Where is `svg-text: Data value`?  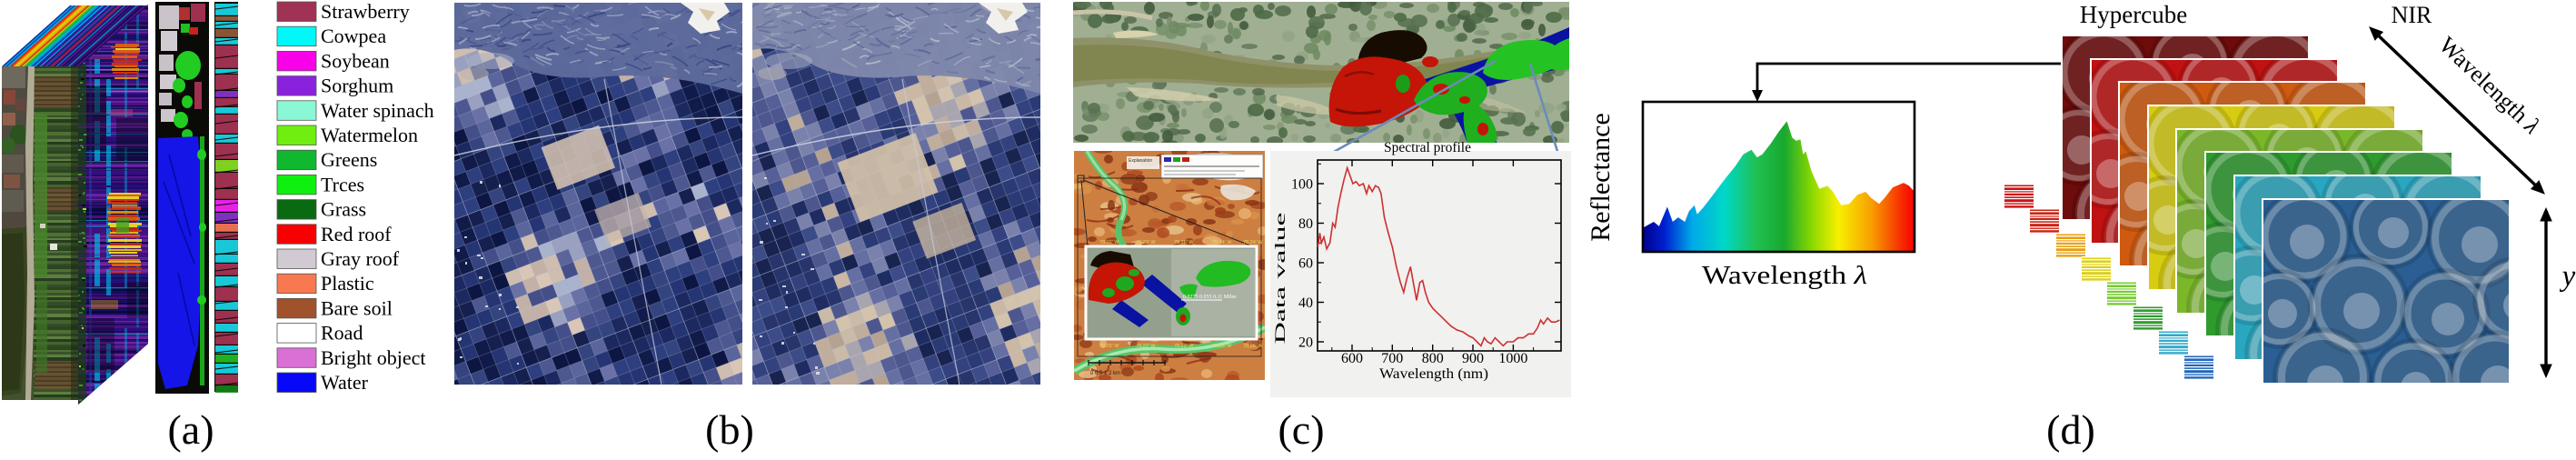 svg-text: Data value is located at coordinates (1280, 279).